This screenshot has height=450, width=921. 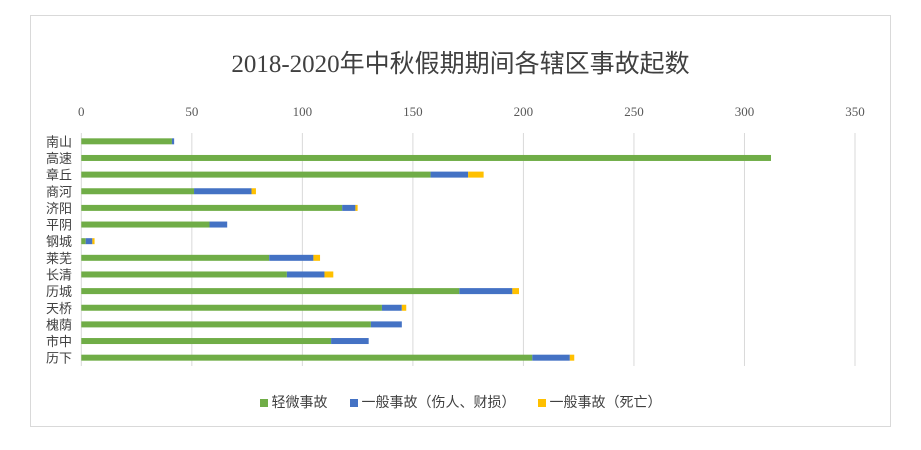 What do you see at coordinates (303, 111) in the screenshot?
I see `x-tick-label: 100` at bounding box center [303, 111].